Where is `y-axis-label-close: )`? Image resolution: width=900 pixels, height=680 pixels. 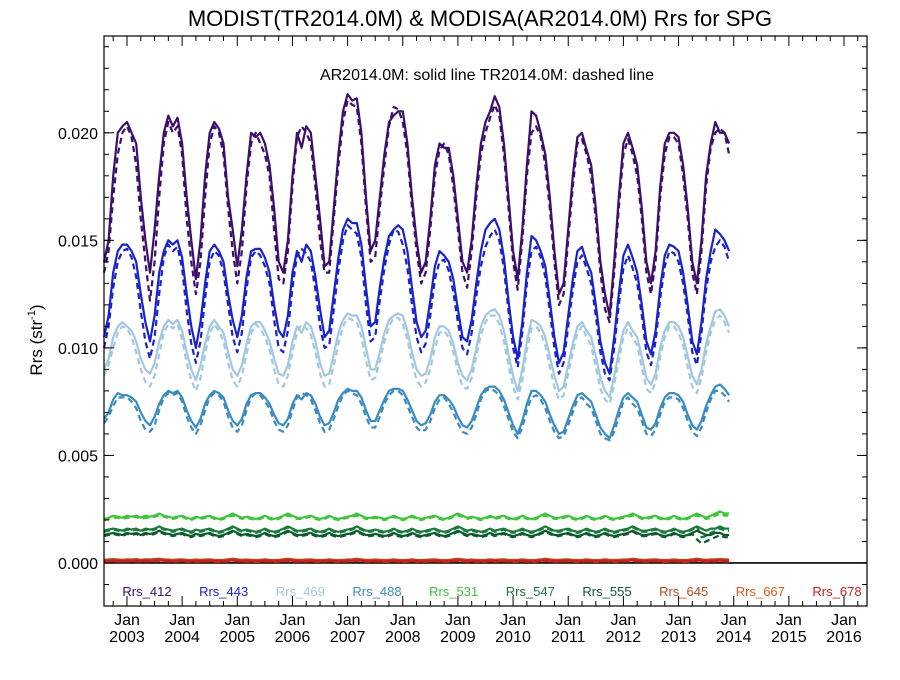 y-axis-label-close: ) is located at coordinates (36, 307).